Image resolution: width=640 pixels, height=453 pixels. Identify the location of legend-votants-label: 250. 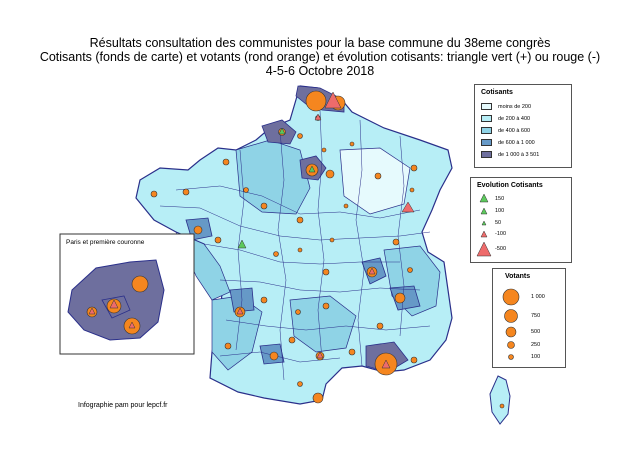
(536, 345).